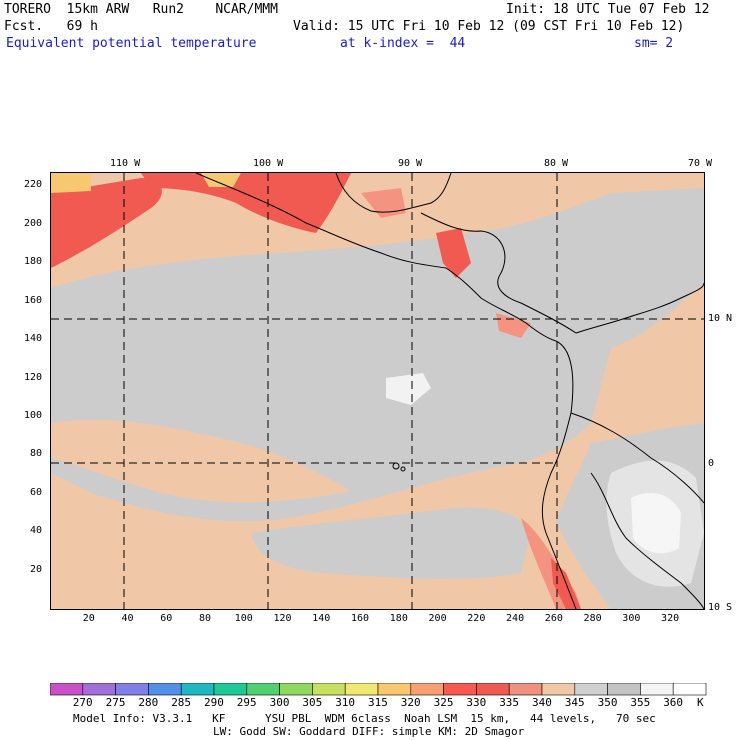 The height and width of the screenshot is (740, 740). What do you see at coordinates (637, 458) in the screenshot?
I see `border-colombia-ecuador` at bounding box center [637, 458].